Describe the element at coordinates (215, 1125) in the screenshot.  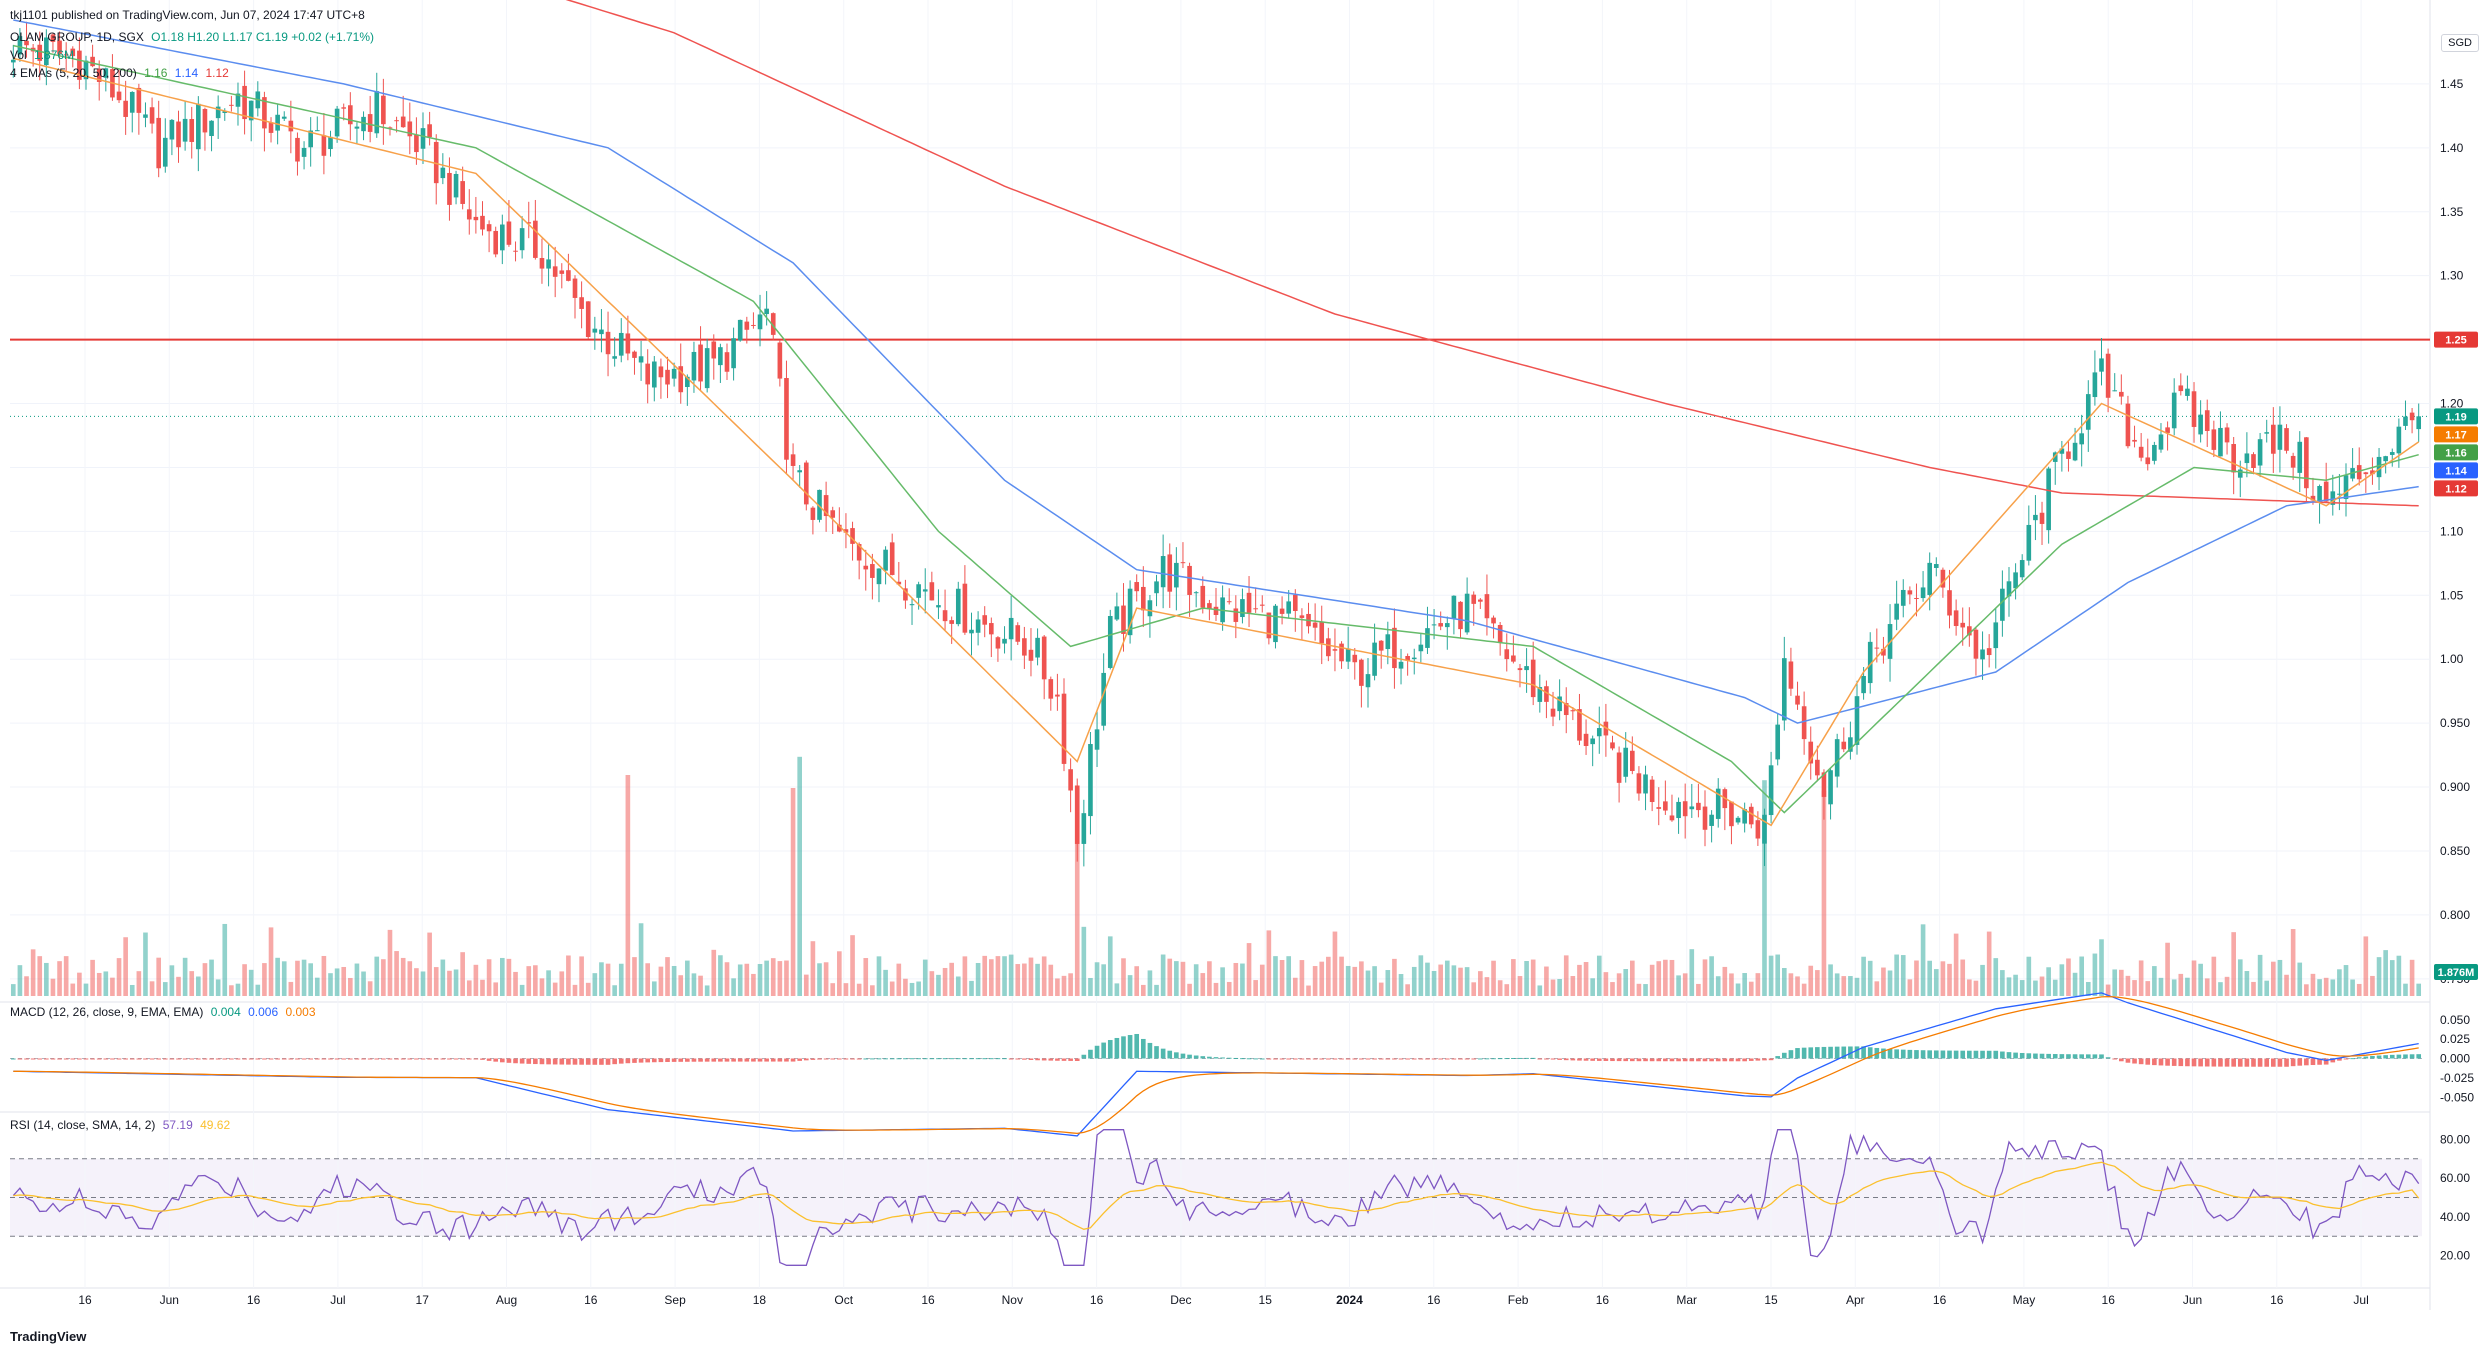
I see `rsi-ma-value: 49.62` at that location.